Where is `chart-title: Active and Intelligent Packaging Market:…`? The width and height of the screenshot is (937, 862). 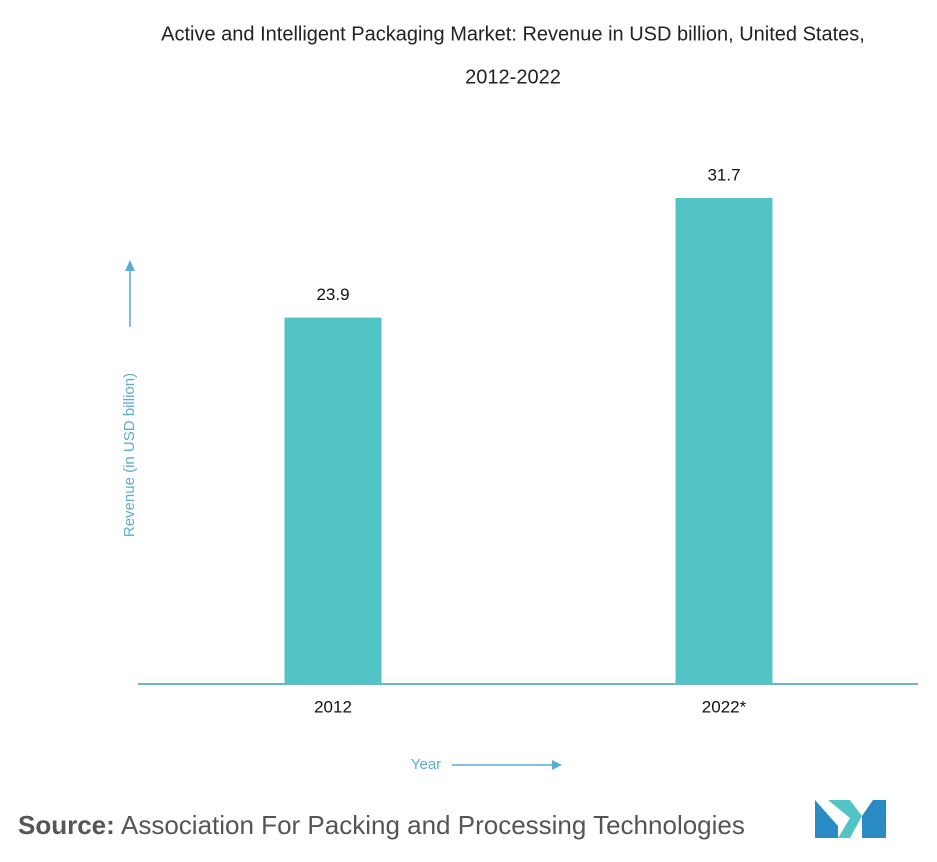
chart-title: Active and Intelligent Packaging Market:… is located at coordinates (513, 34).